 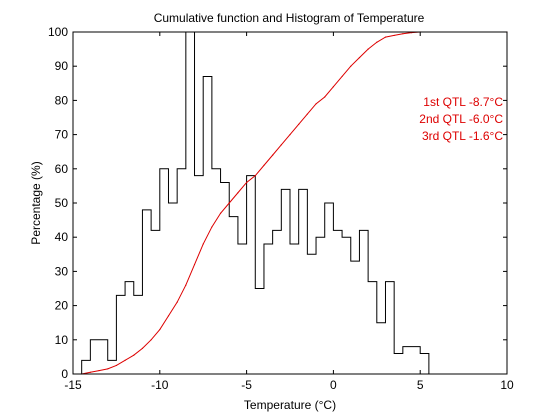 What do you see at coordinates (463, 102) in the screenshot?
I see `quantile-label: 1st QTL -8.7°C` at bounding box center [463, 102].